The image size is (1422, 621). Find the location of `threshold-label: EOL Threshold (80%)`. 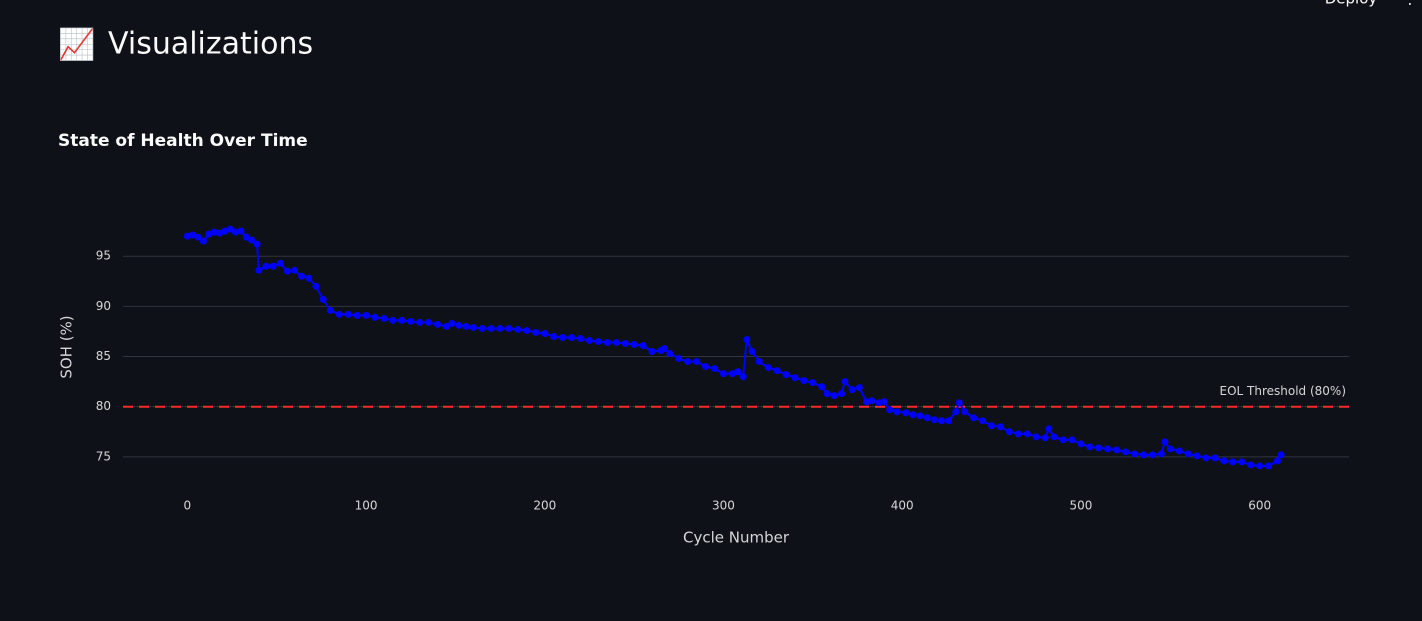

threshold-label: EOL Threshold (80%) is located at coordinates (1282, 391).